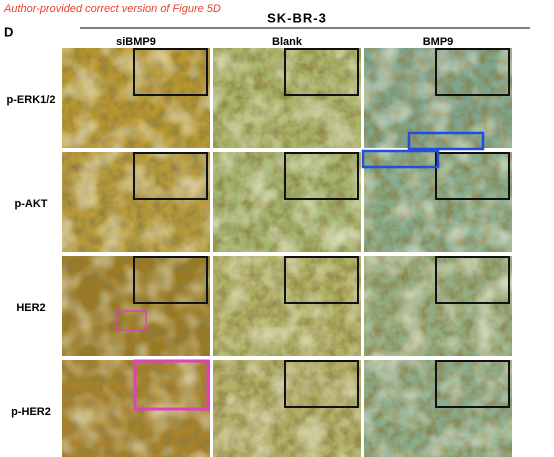 The image size is (554, 457). I want to click on row-label: HER2, so click(30, 308).